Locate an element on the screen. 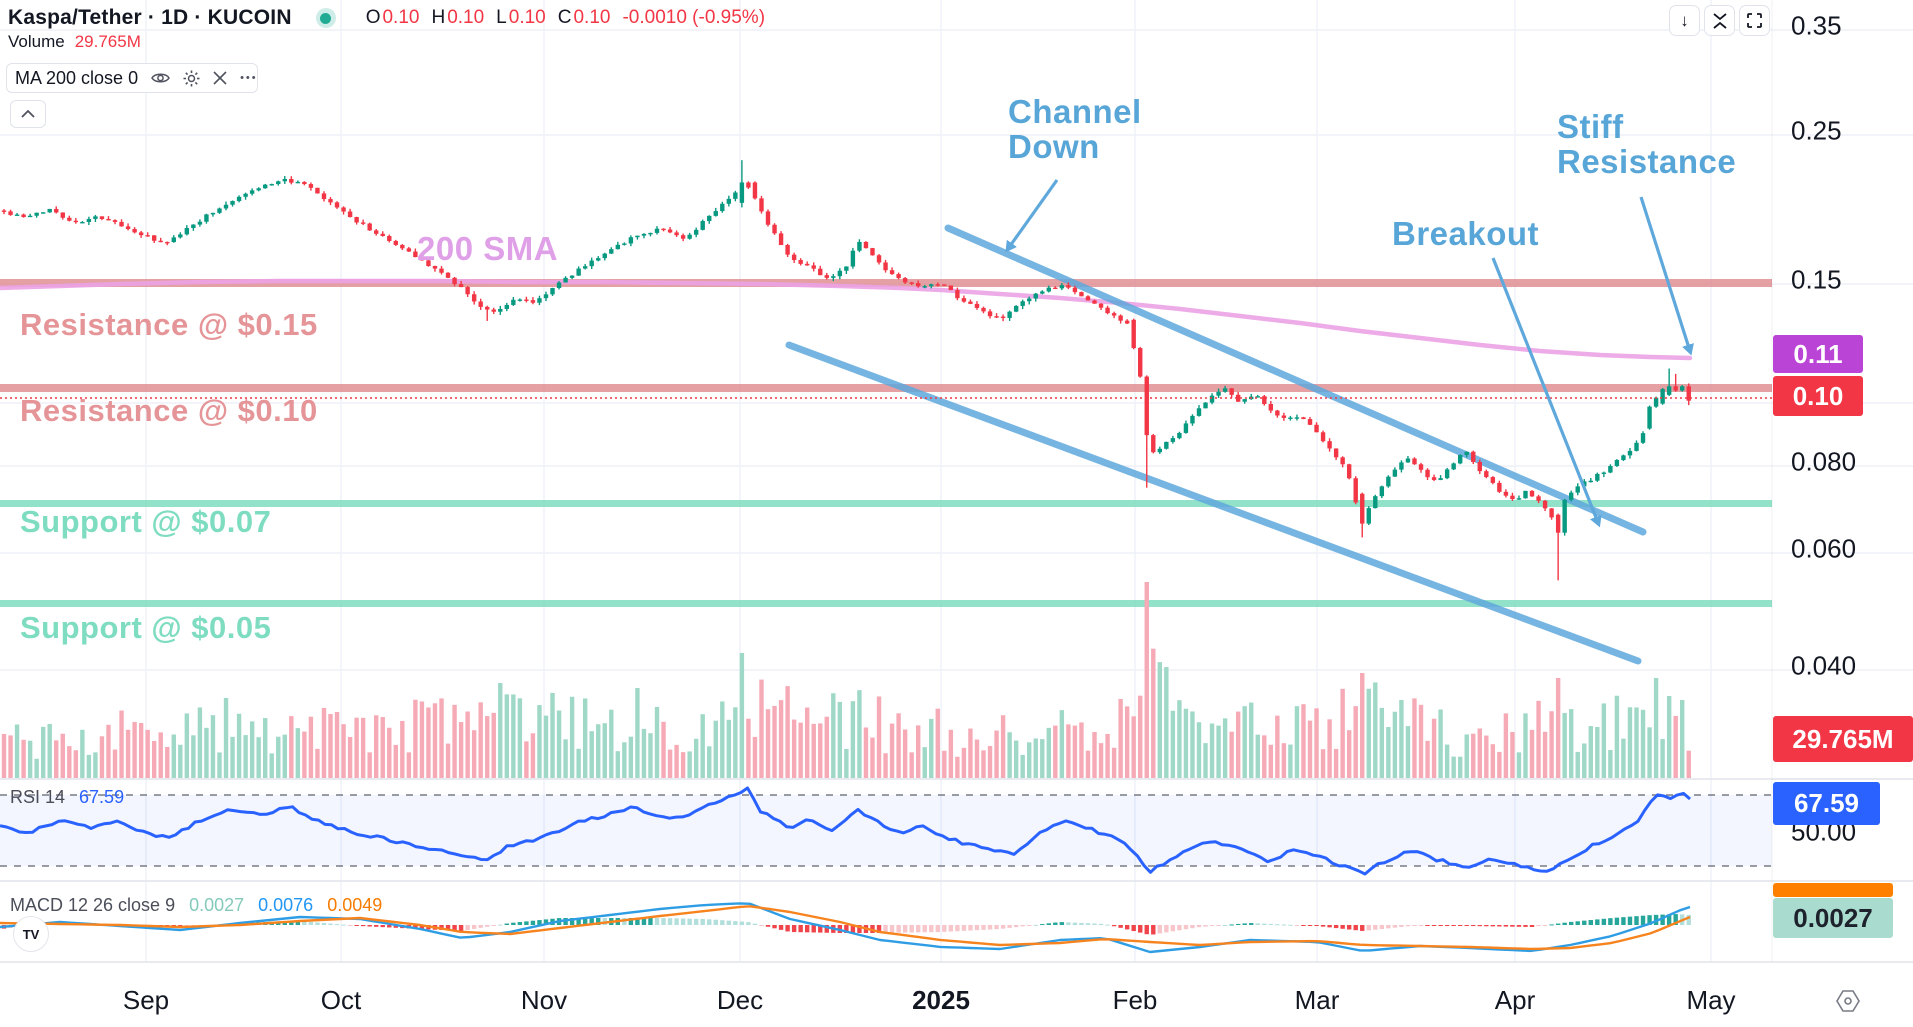 Image resolution: width=1913 pixels, height=1027 pixels. eye-icon is located at coordinates (160, 78).